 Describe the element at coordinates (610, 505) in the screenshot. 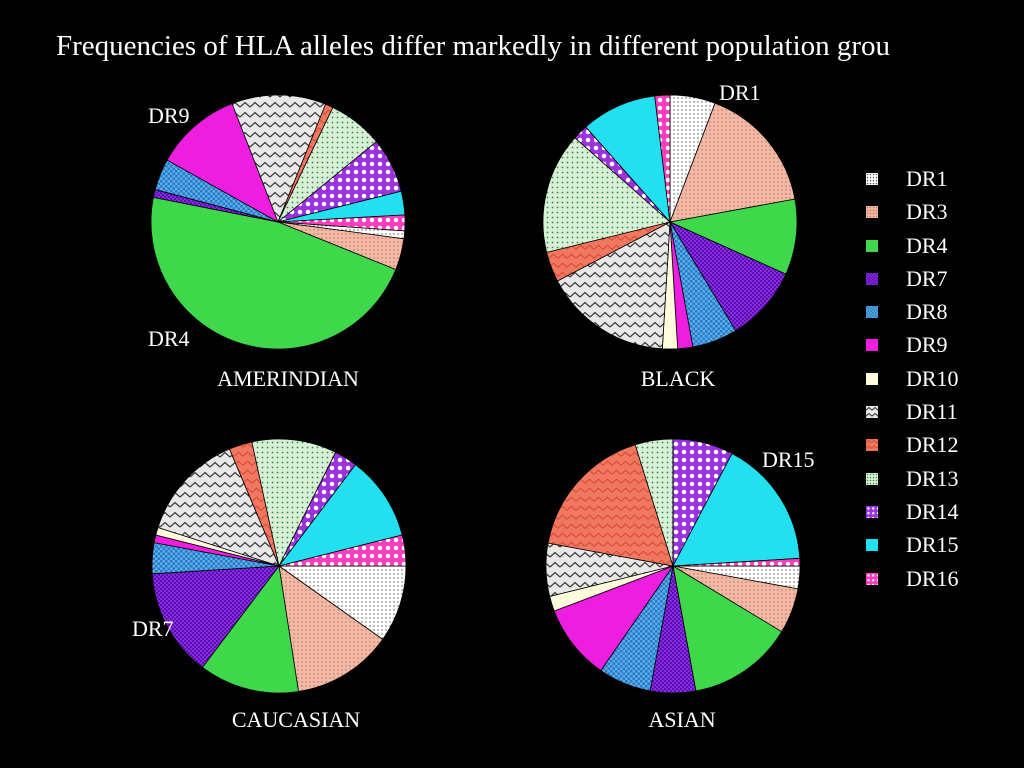

I see `slice-asian-dr12` at that location.